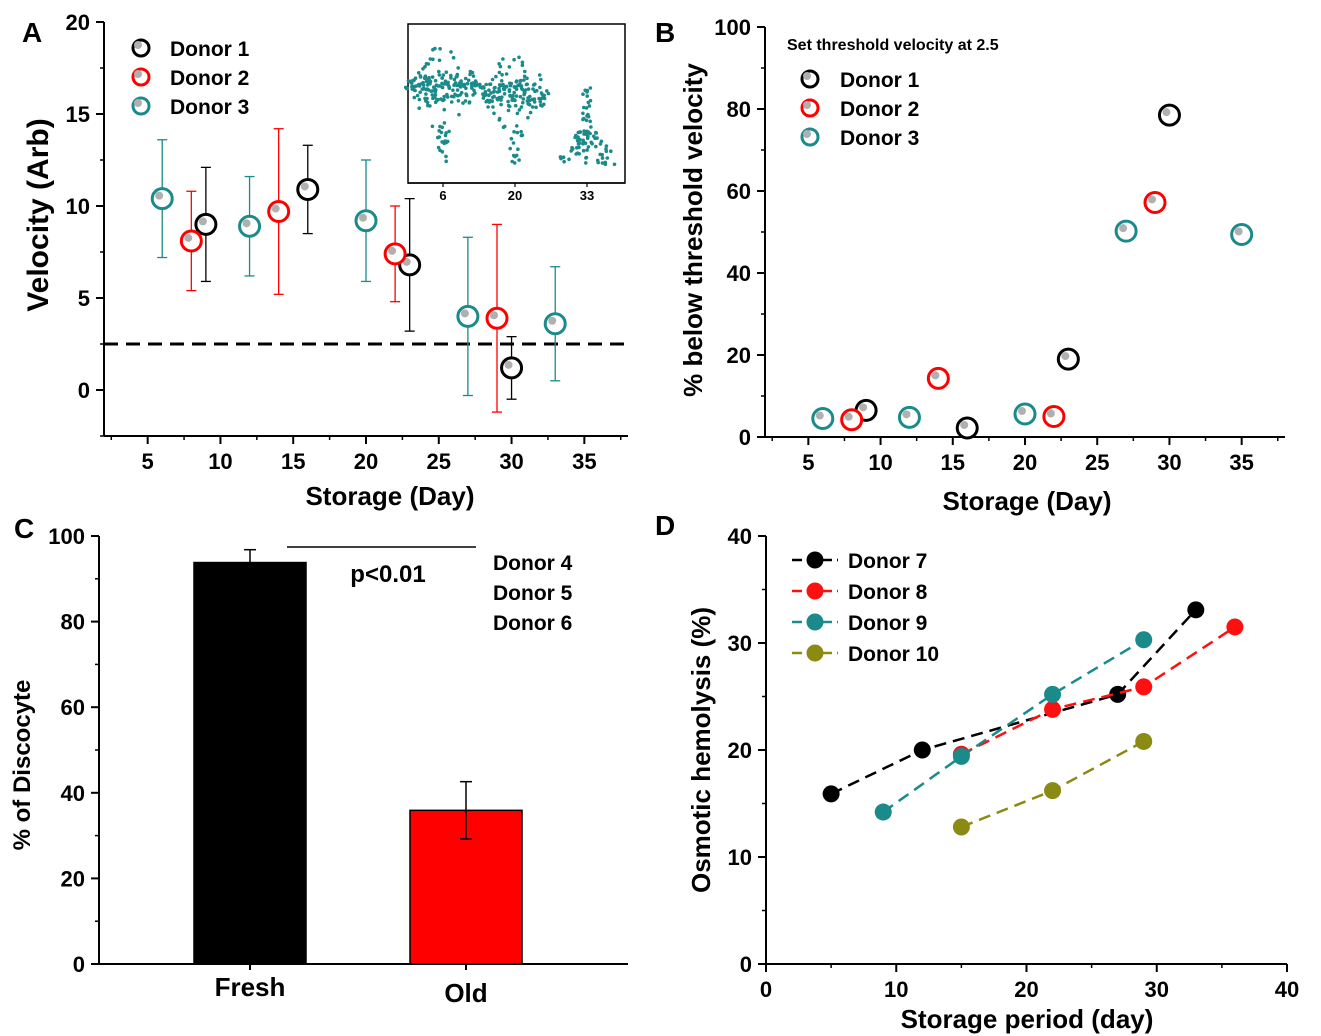 The height and width of the screenshot is (1036, 1321). What do you see at coordinates (739, 191) in the screenshot?
I see `panel-b-ytick-label: 60` at bounding box center [739, 191].